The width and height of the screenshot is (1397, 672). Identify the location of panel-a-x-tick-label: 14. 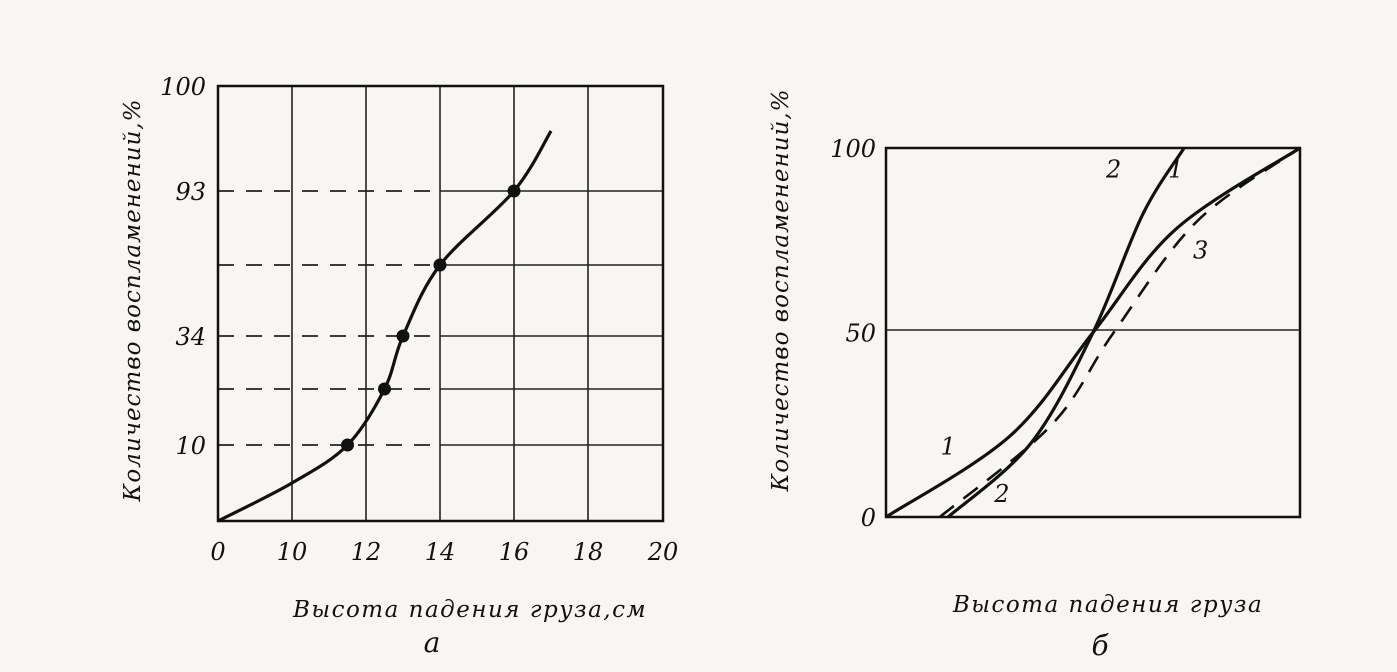
(440, 552).